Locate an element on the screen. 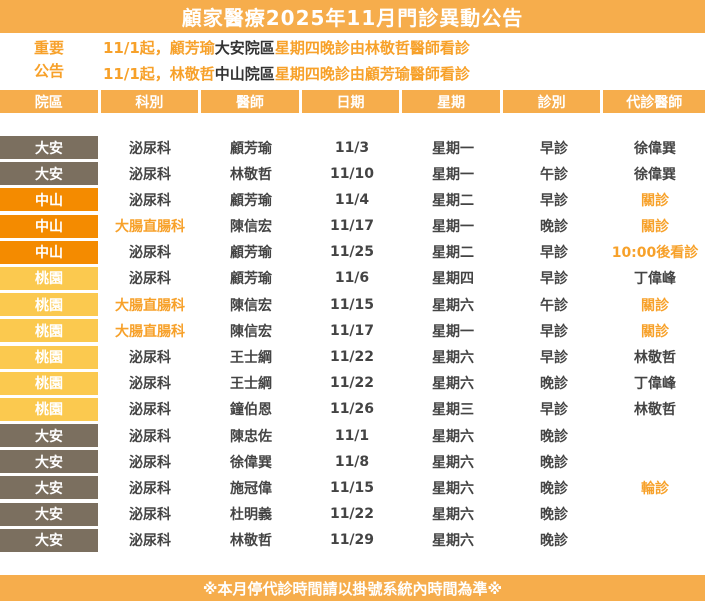 This screenshot has height=601, width=705. header-department: 科別 is located at coordinates (149, 101).